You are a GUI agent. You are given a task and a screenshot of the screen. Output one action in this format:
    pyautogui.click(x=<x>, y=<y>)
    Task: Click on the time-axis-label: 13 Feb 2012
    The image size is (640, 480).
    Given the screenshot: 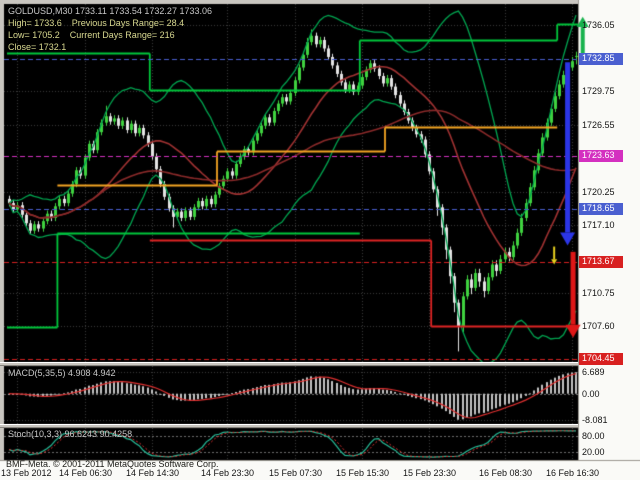 What is the action you would take?
    pyautogui.click(x=26, y=473)
    